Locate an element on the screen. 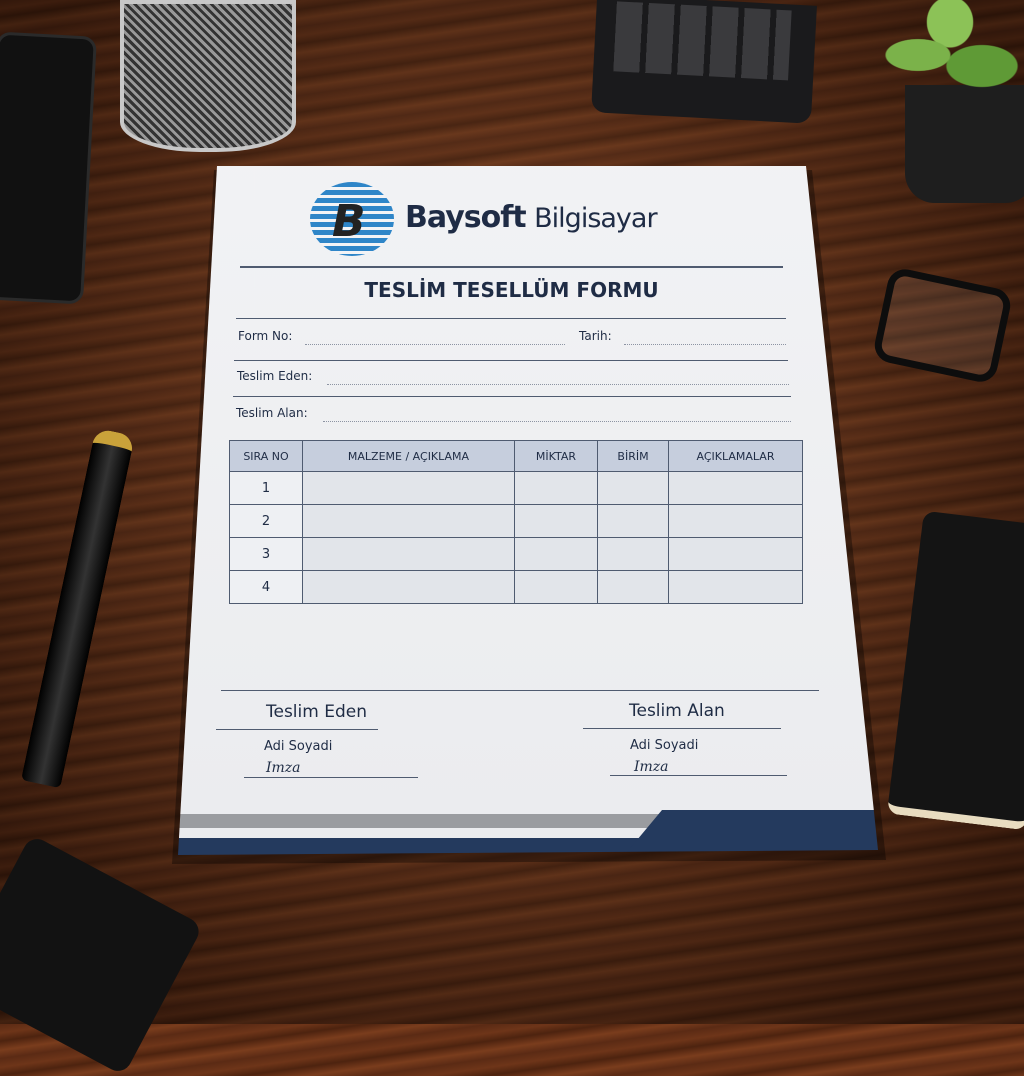 This screenshot has width=1024, height=1076. pen-holder is located at coordinates (208, 76).